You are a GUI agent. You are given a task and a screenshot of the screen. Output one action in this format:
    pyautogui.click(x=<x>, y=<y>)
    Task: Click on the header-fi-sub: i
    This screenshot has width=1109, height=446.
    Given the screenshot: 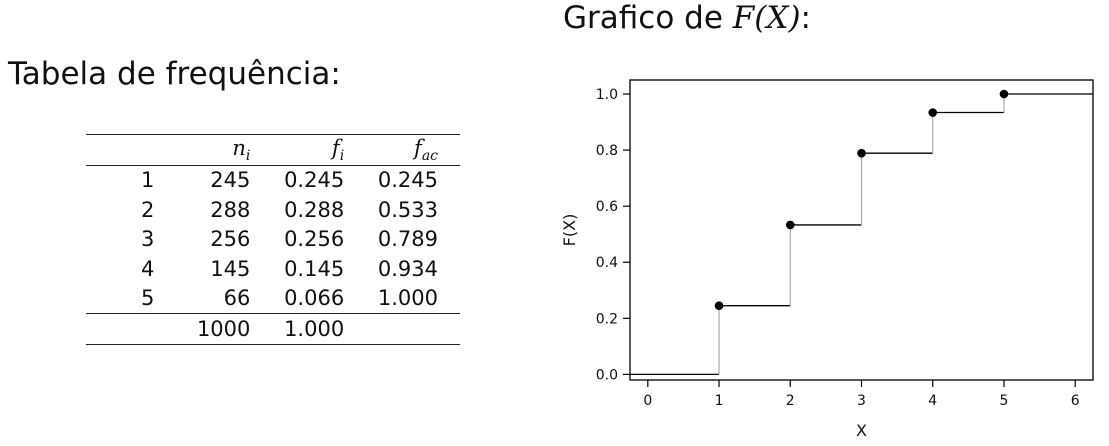 What is the action you would take?
    pyautogui.click(x=342, y=155)
    